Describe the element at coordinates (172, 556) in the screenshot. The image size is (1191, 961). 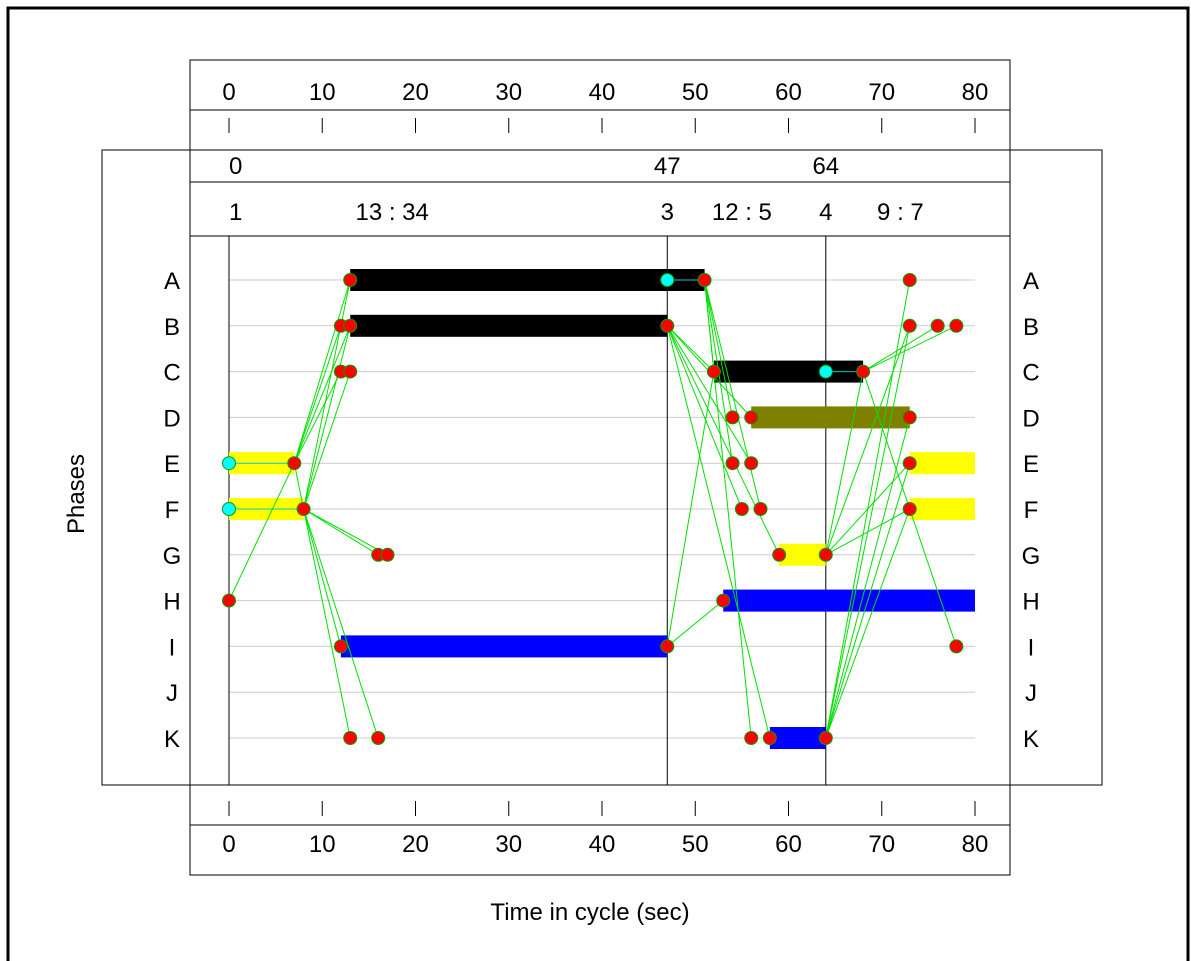
I see `row-label-left: G` at that location.